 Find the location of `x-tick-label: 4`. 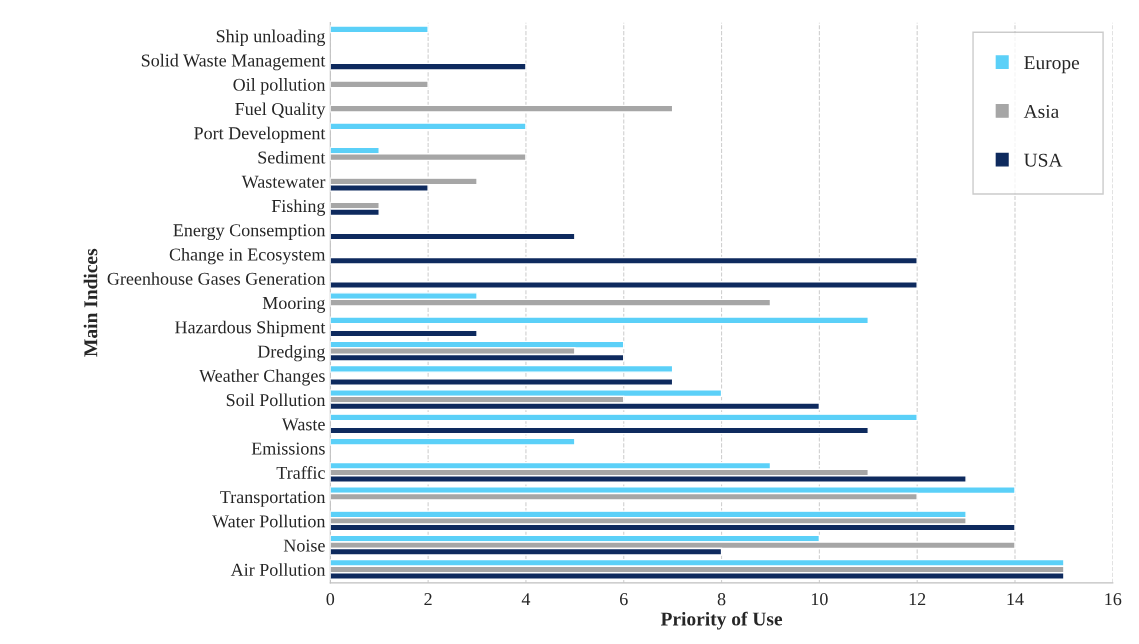

x-tick-label: 4 is located at coordinates (526, 599).